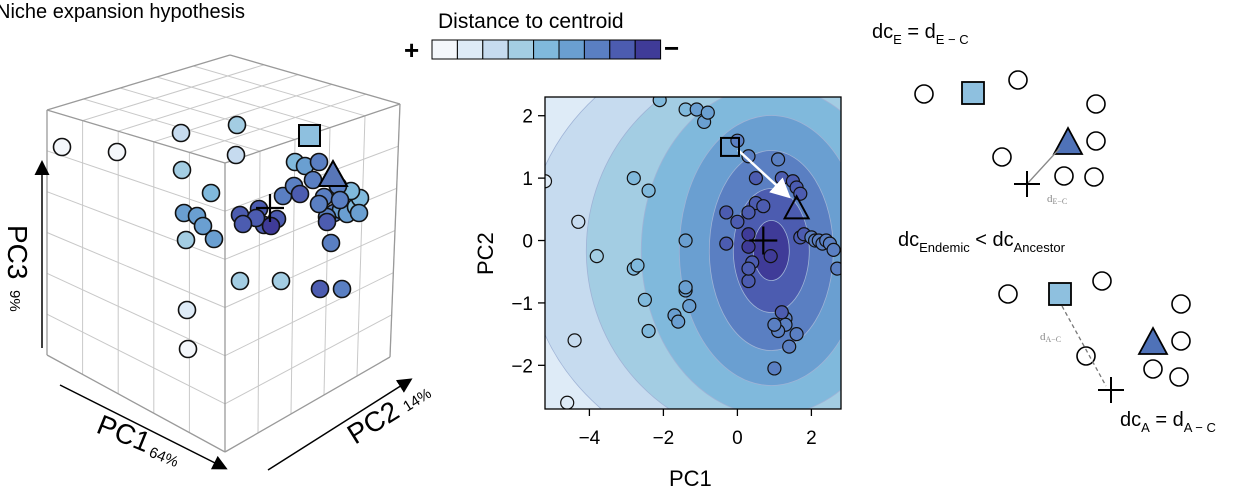 The height and width of the screenshot is (495, 1251). I want to click on inequality: dcEndemic < dcAncestor, so click(982, 242).